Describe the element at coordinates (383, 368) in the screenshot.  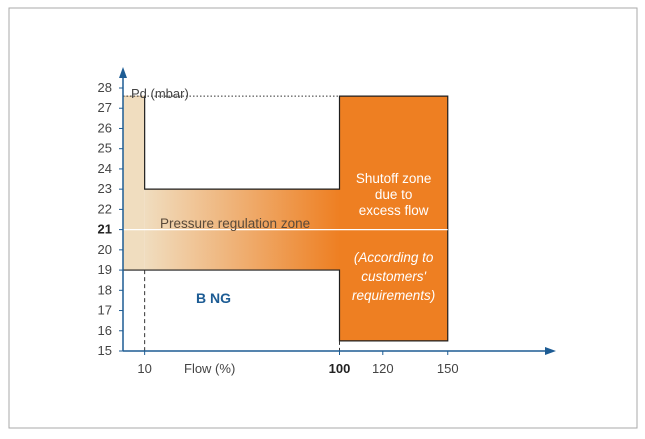
I see `x-tick-label: 120` at that location.